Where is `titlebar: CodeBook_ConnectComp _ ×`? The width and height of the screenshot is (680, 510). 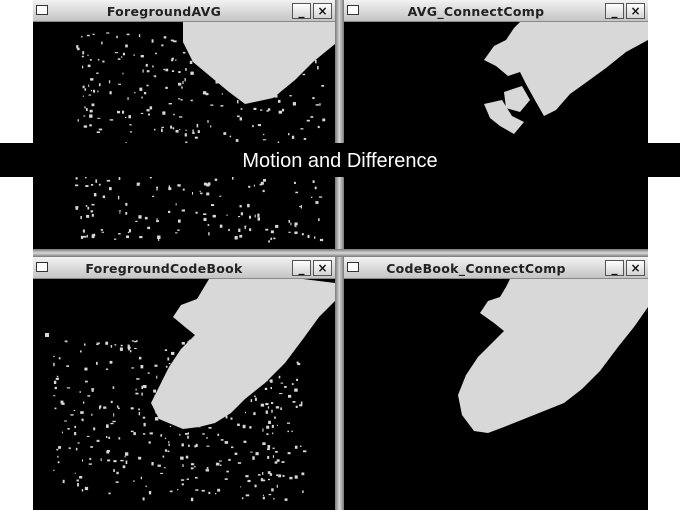 titlebar: CodeBook_ConnectComp _ × is located at coordinates (496, 268).